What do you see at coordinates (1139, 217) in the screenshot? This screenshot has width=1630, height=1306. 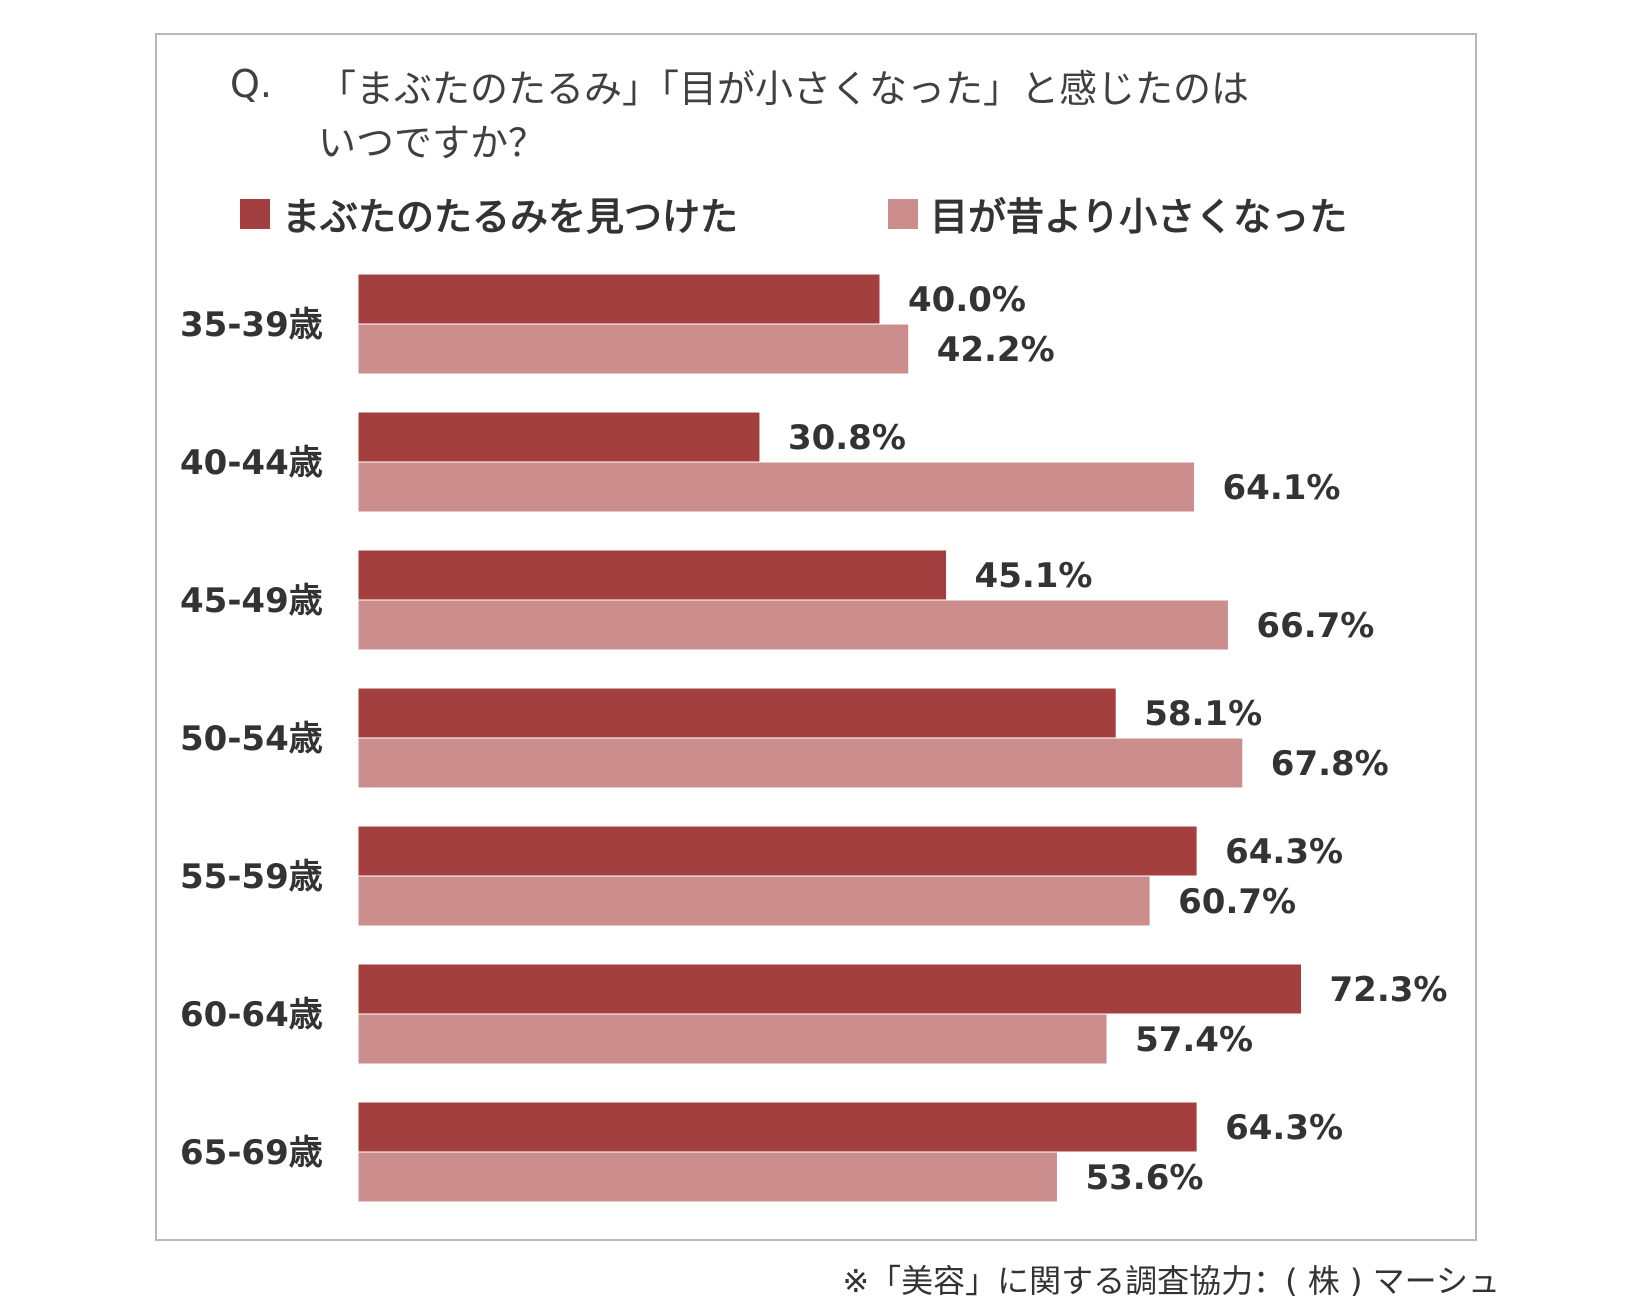 I see `legend-label-series-2: 目が昔より小さくなった` at bounding box center [1139, 217].